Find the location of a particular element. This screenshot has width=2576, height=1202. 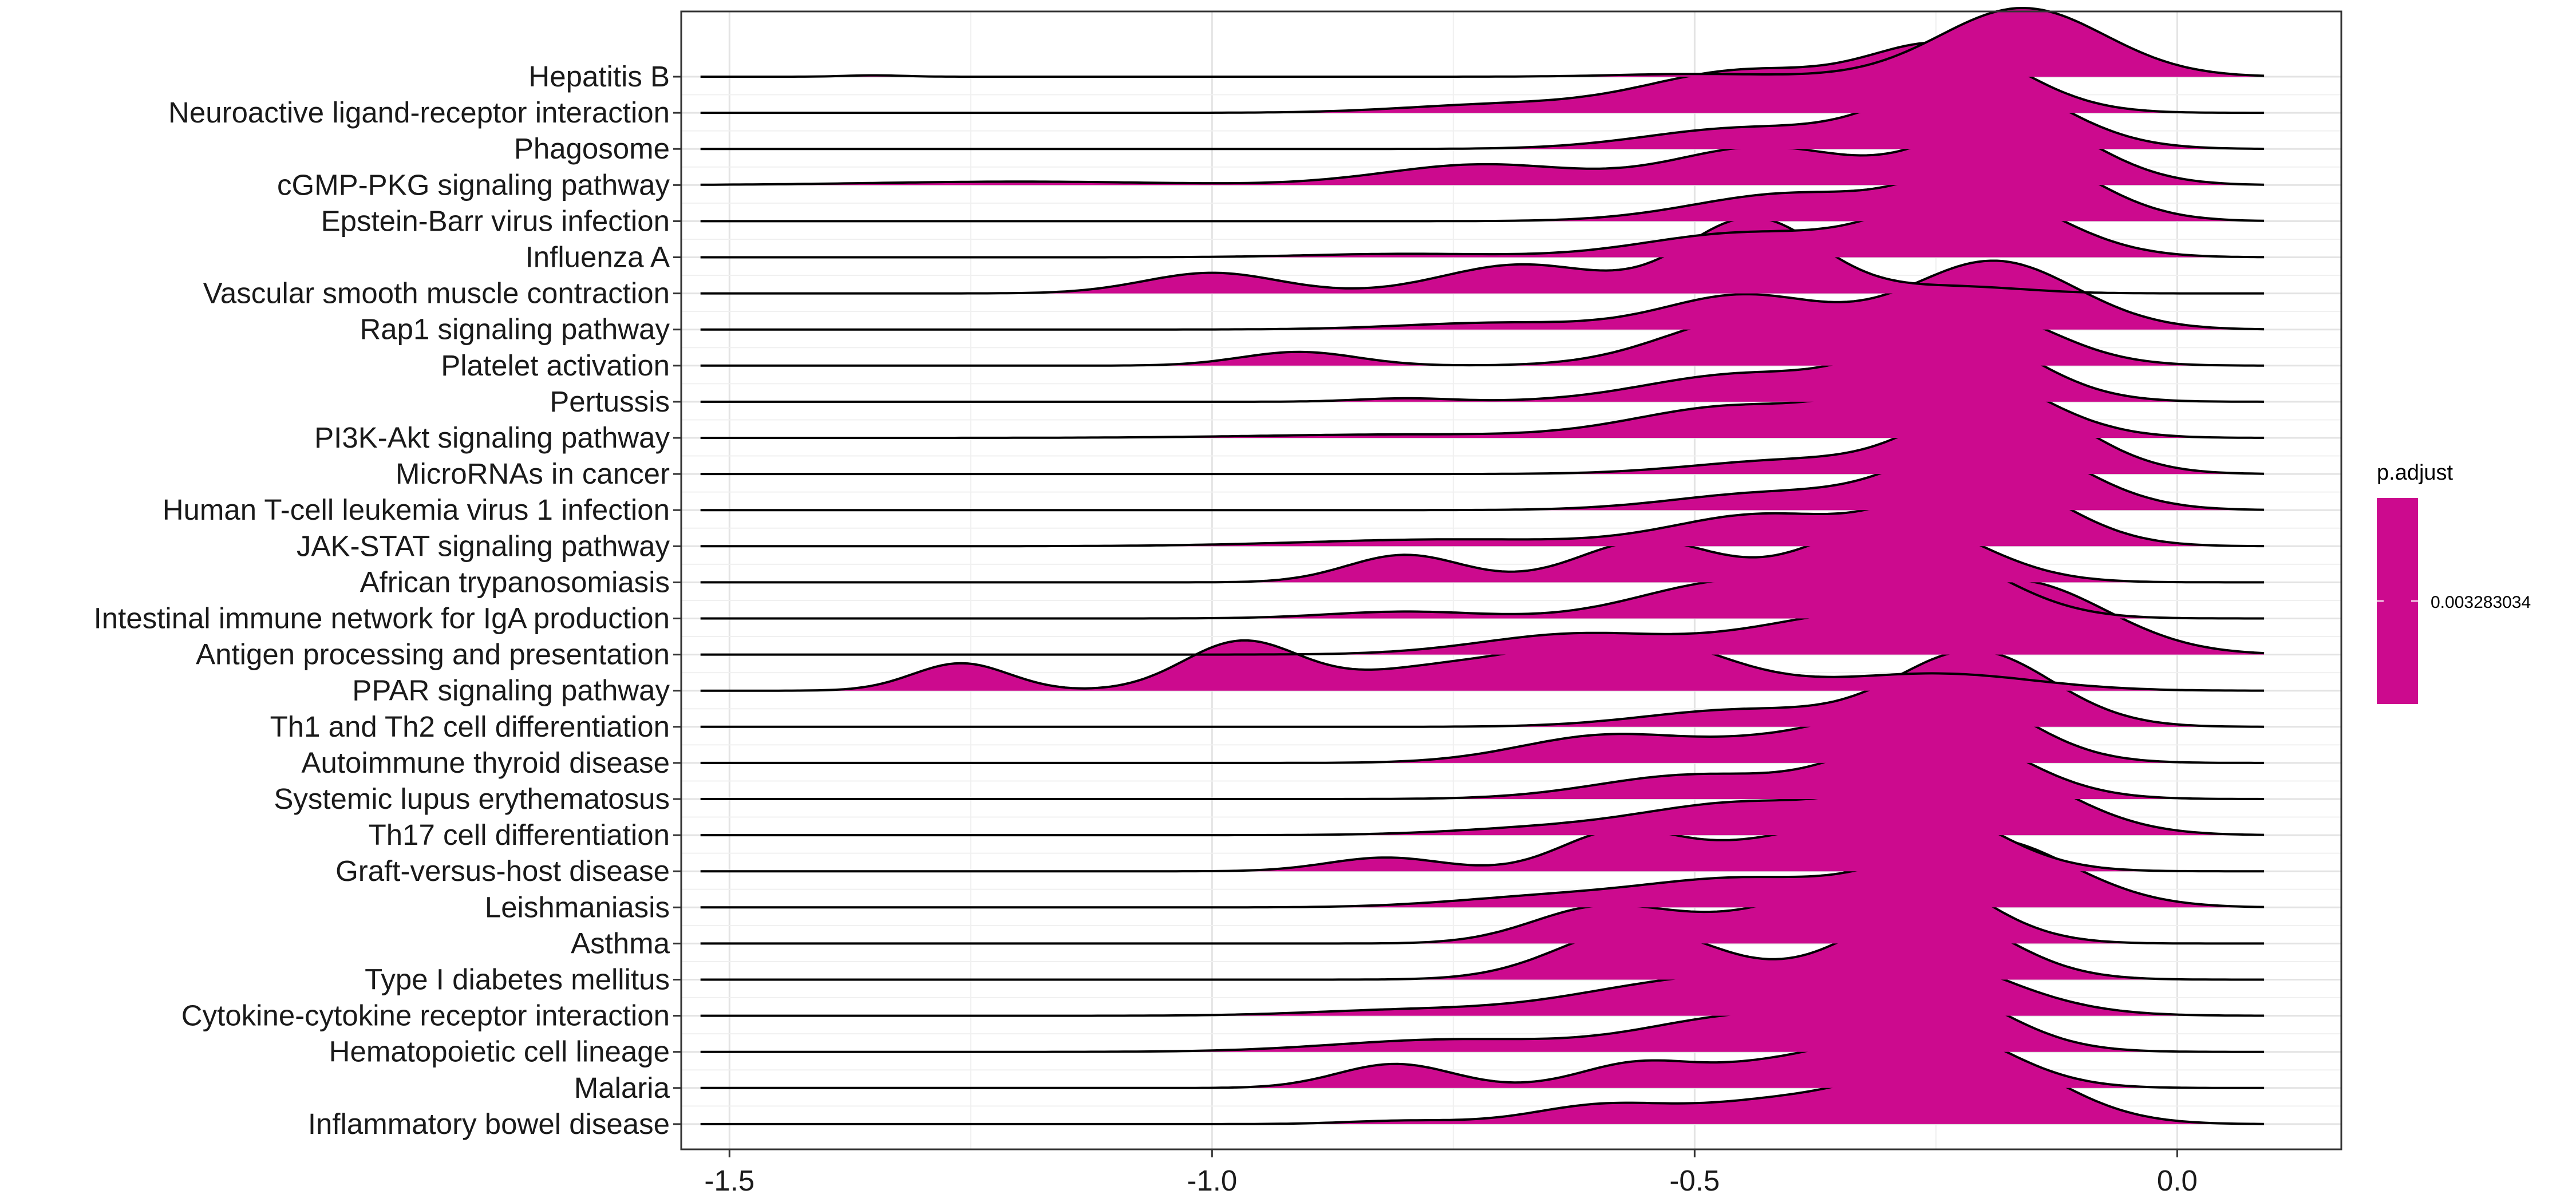

y-tick-label: cGMP-PKG signaling pathway is located at coordinates (473, 185).